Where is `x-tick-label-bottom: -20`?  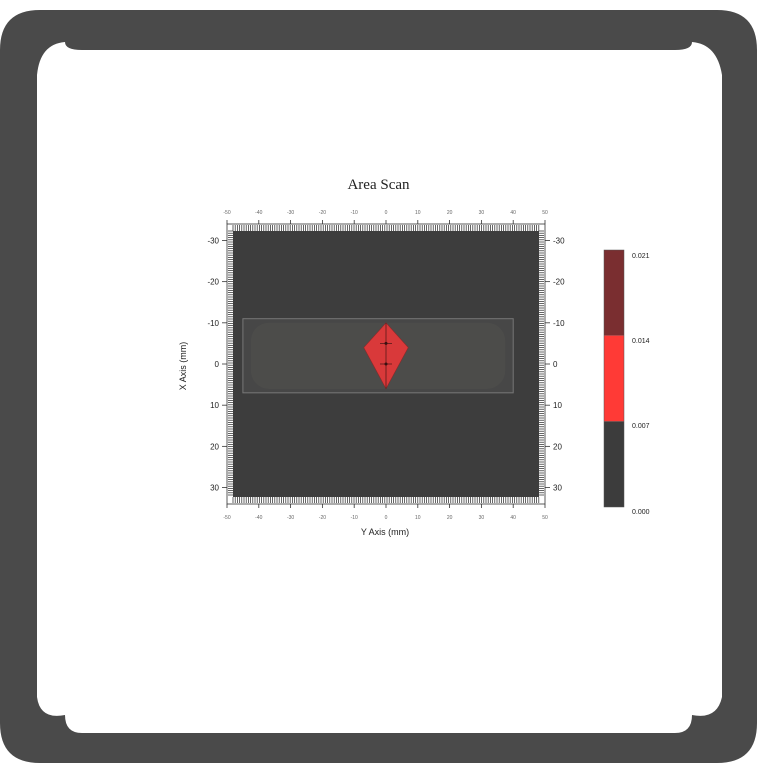 x-tick-label-bottom: -20 is located at coordinates (322, 518).